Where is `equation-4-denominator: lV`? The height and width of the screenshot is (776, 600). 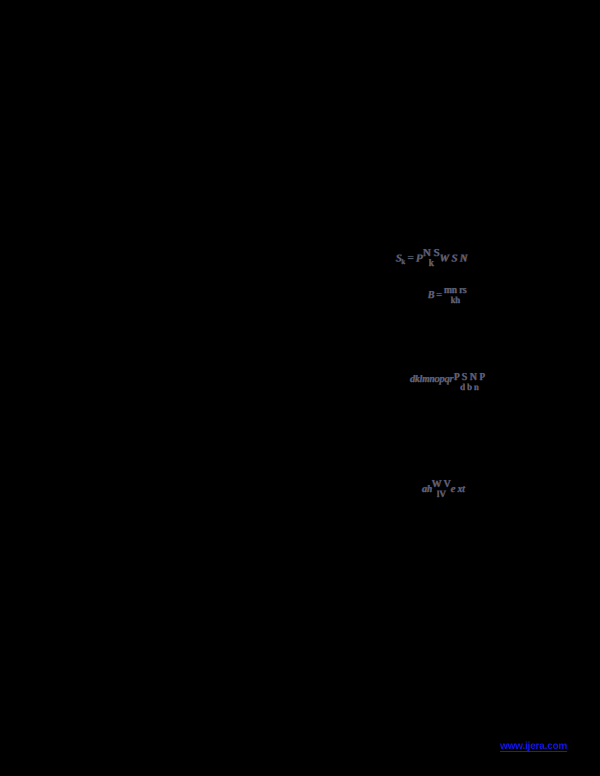
equation-4-denominator: lV is located at coordinates (441, 494).